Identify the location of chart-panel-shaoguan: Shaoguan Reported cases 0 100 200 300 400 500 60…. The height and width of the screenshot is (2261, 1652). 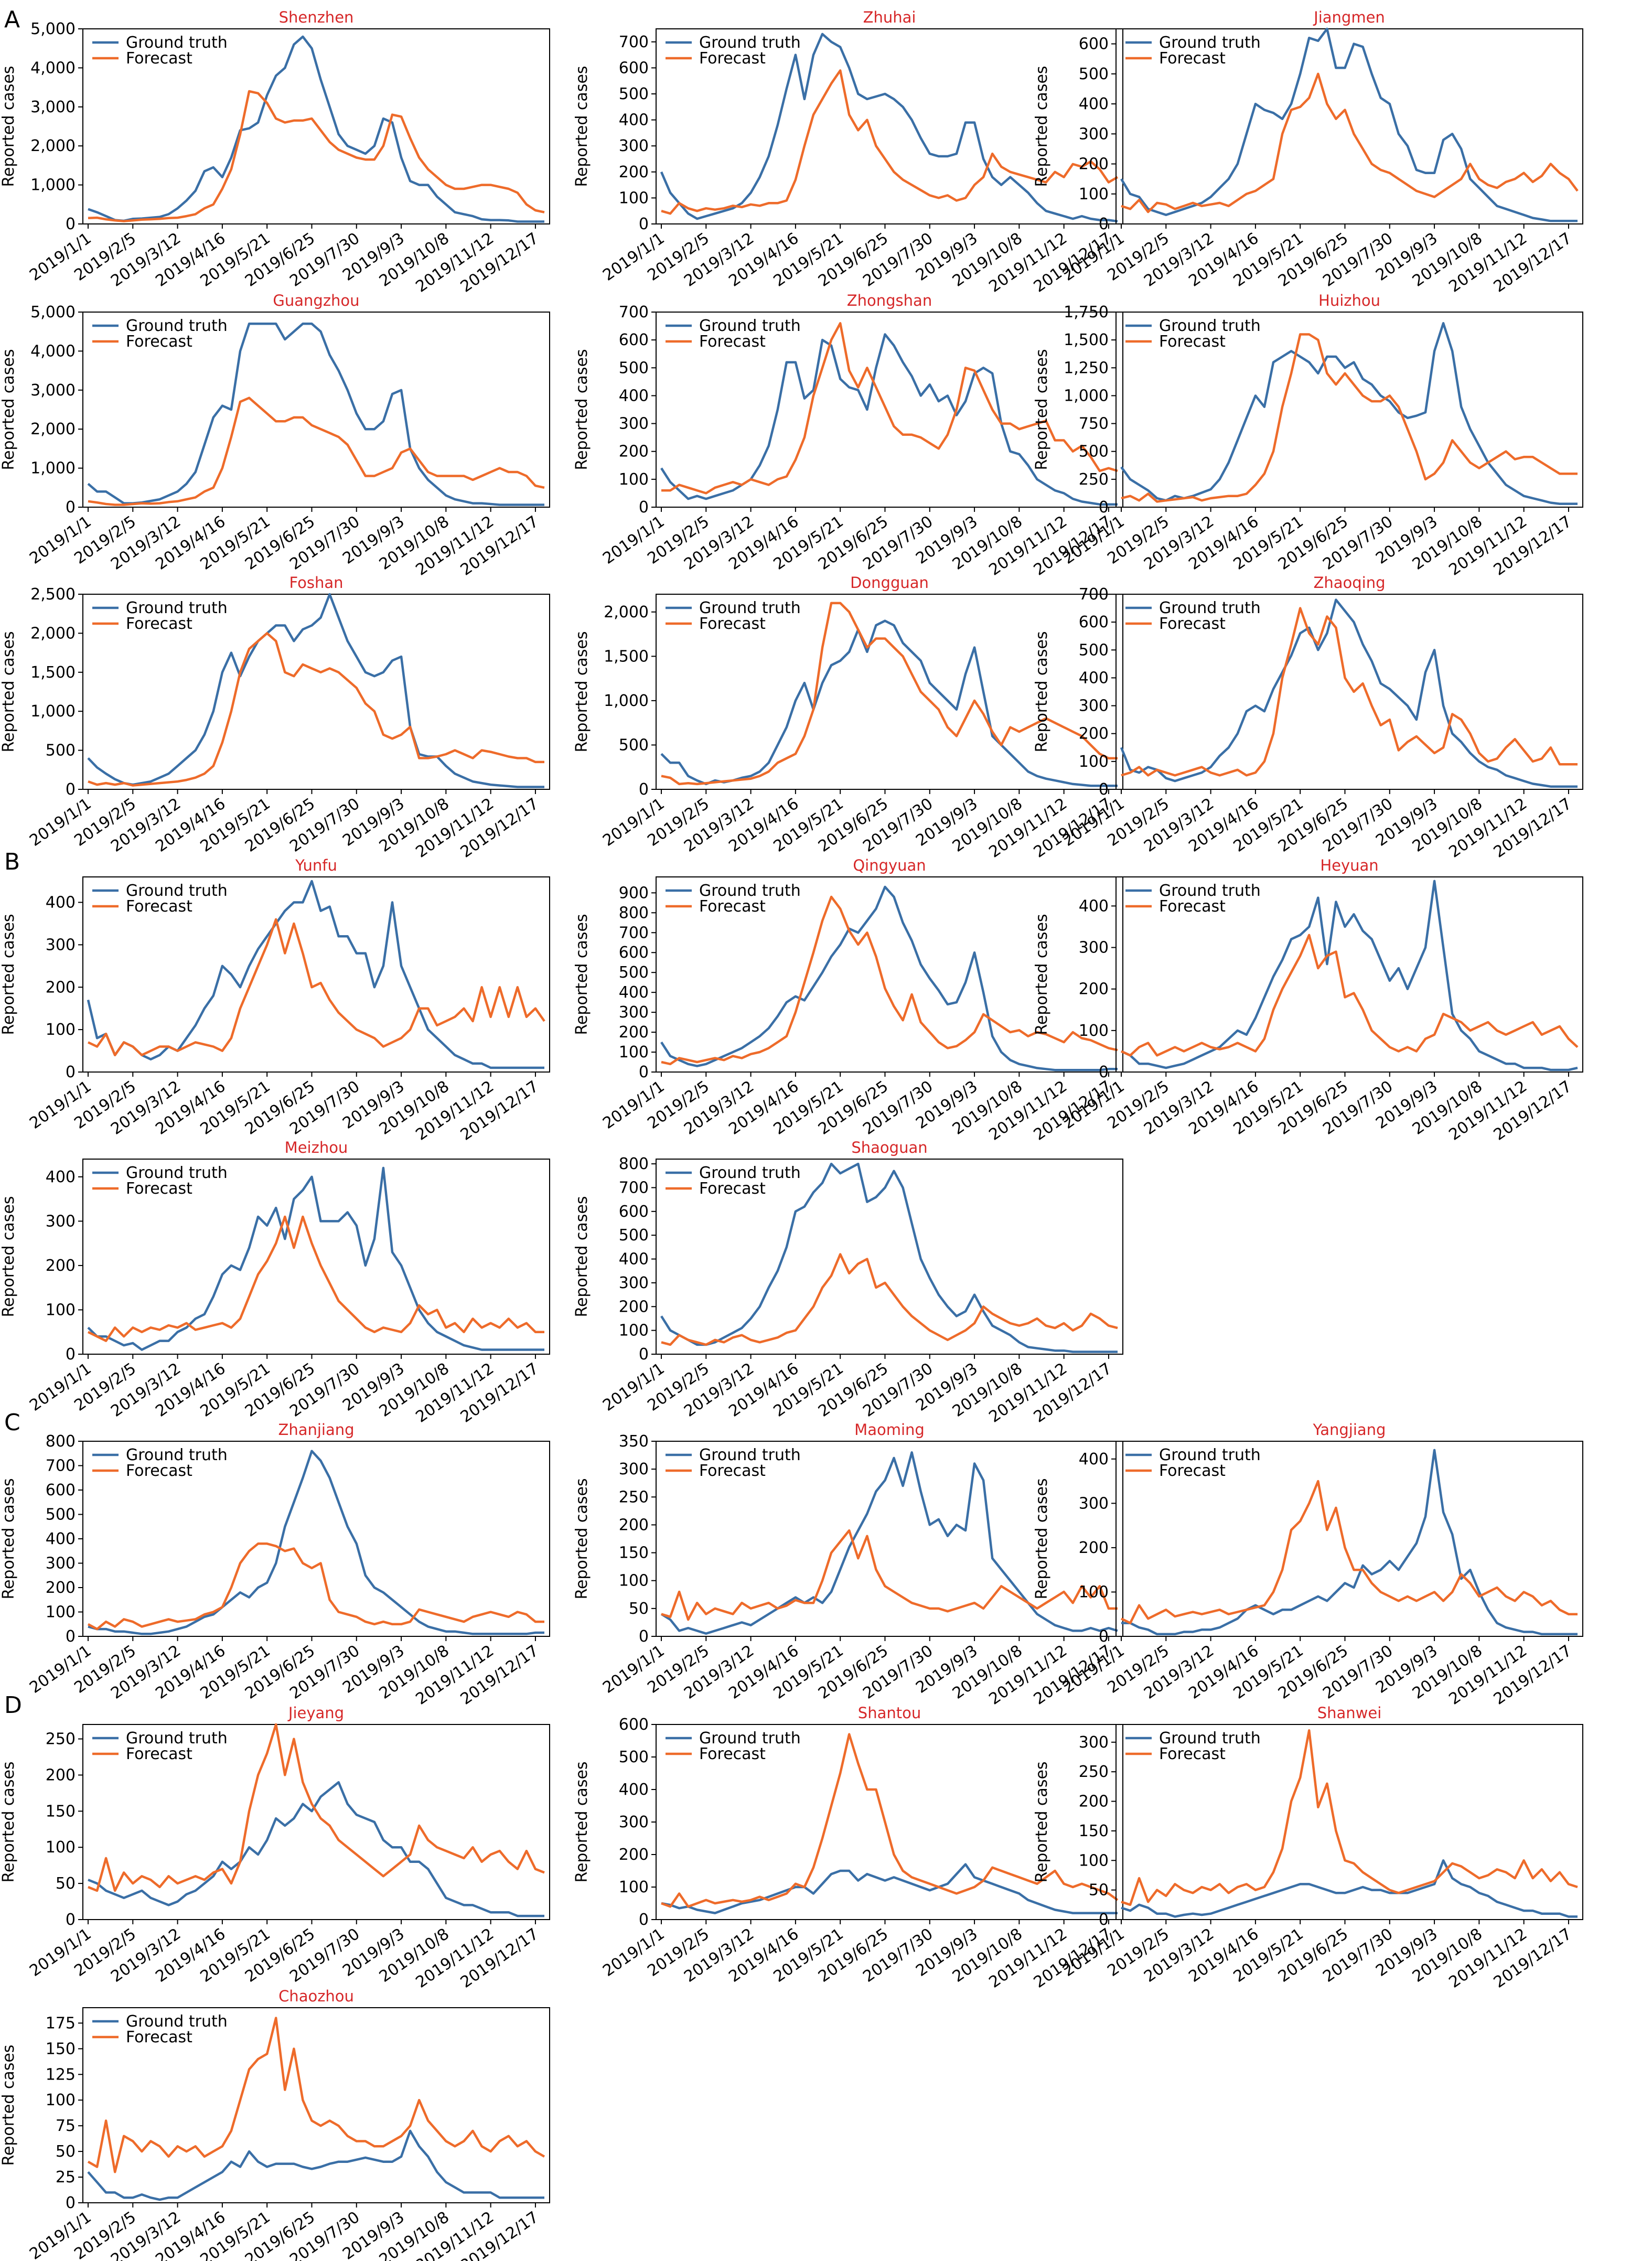
(848, 1283).